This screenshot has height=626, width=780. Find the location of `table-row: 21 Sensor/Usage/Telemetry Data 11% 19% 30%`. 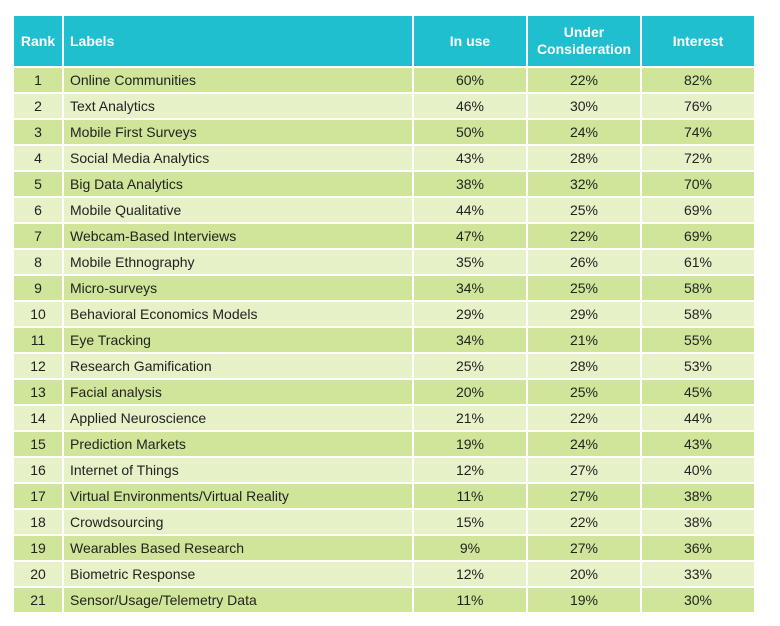

table-row: 21 Sensor/Usage/Telemetry Data 11% 19% 30% is located at coordinates (384, 600).